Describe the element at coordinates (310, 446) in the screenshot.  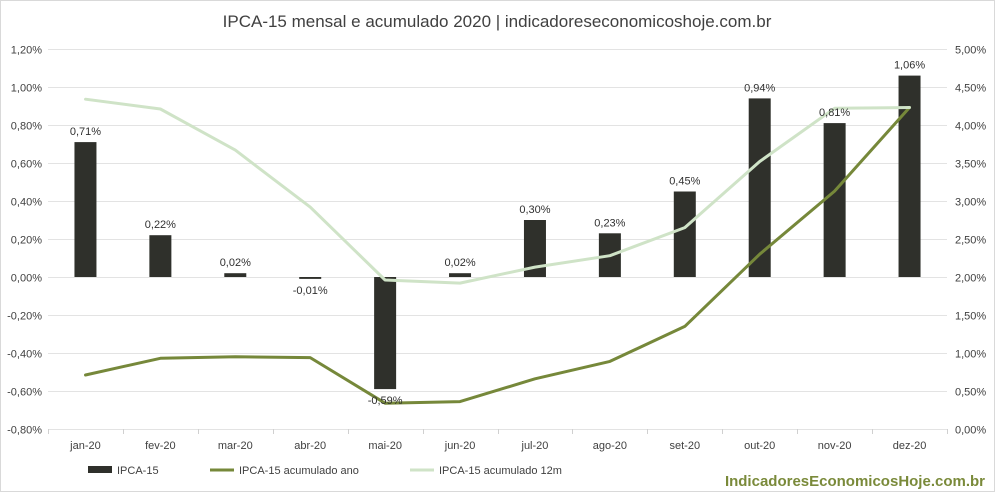
I see `x-tick-label: abr-20` at that location.